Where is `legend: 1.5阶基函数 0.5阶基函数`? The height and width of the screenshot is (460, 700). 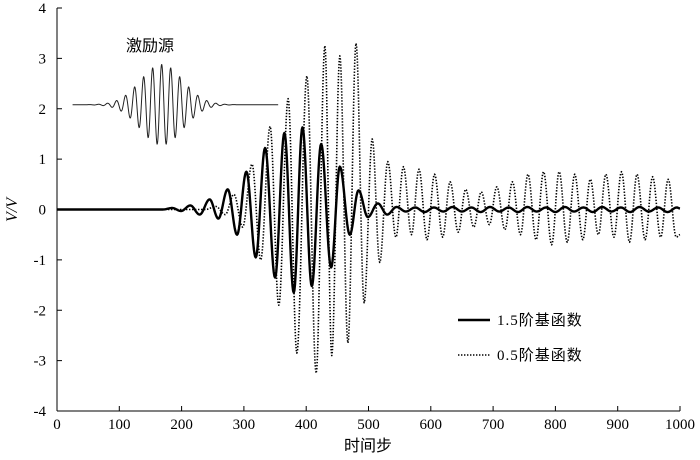
legend: 1.5阶基函数 0.5阶基函数 is located at coordinates (520, 338).